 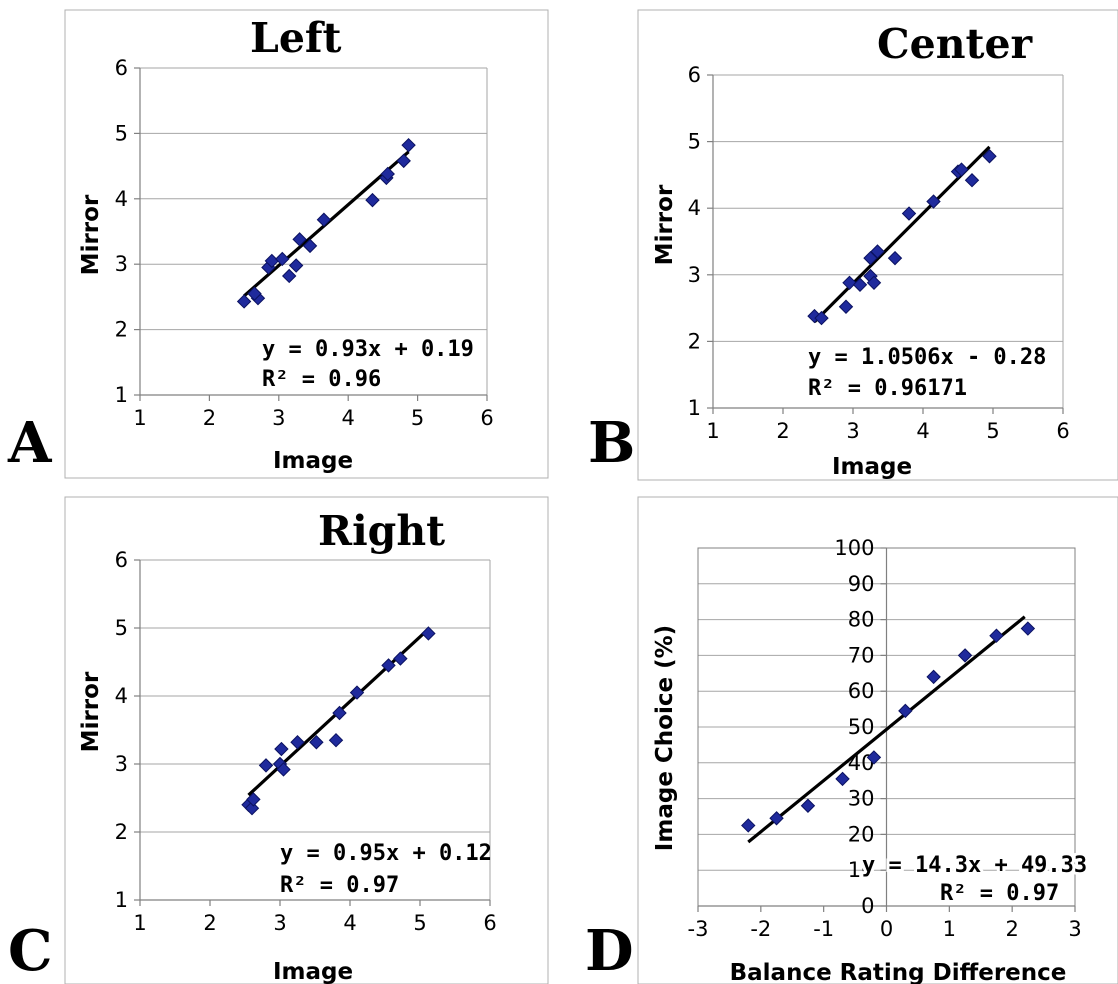 What do you see at coordinates (698, 929) in the screenshot?
I see `x-tick-label: -3` at bounding box center [698, 929].